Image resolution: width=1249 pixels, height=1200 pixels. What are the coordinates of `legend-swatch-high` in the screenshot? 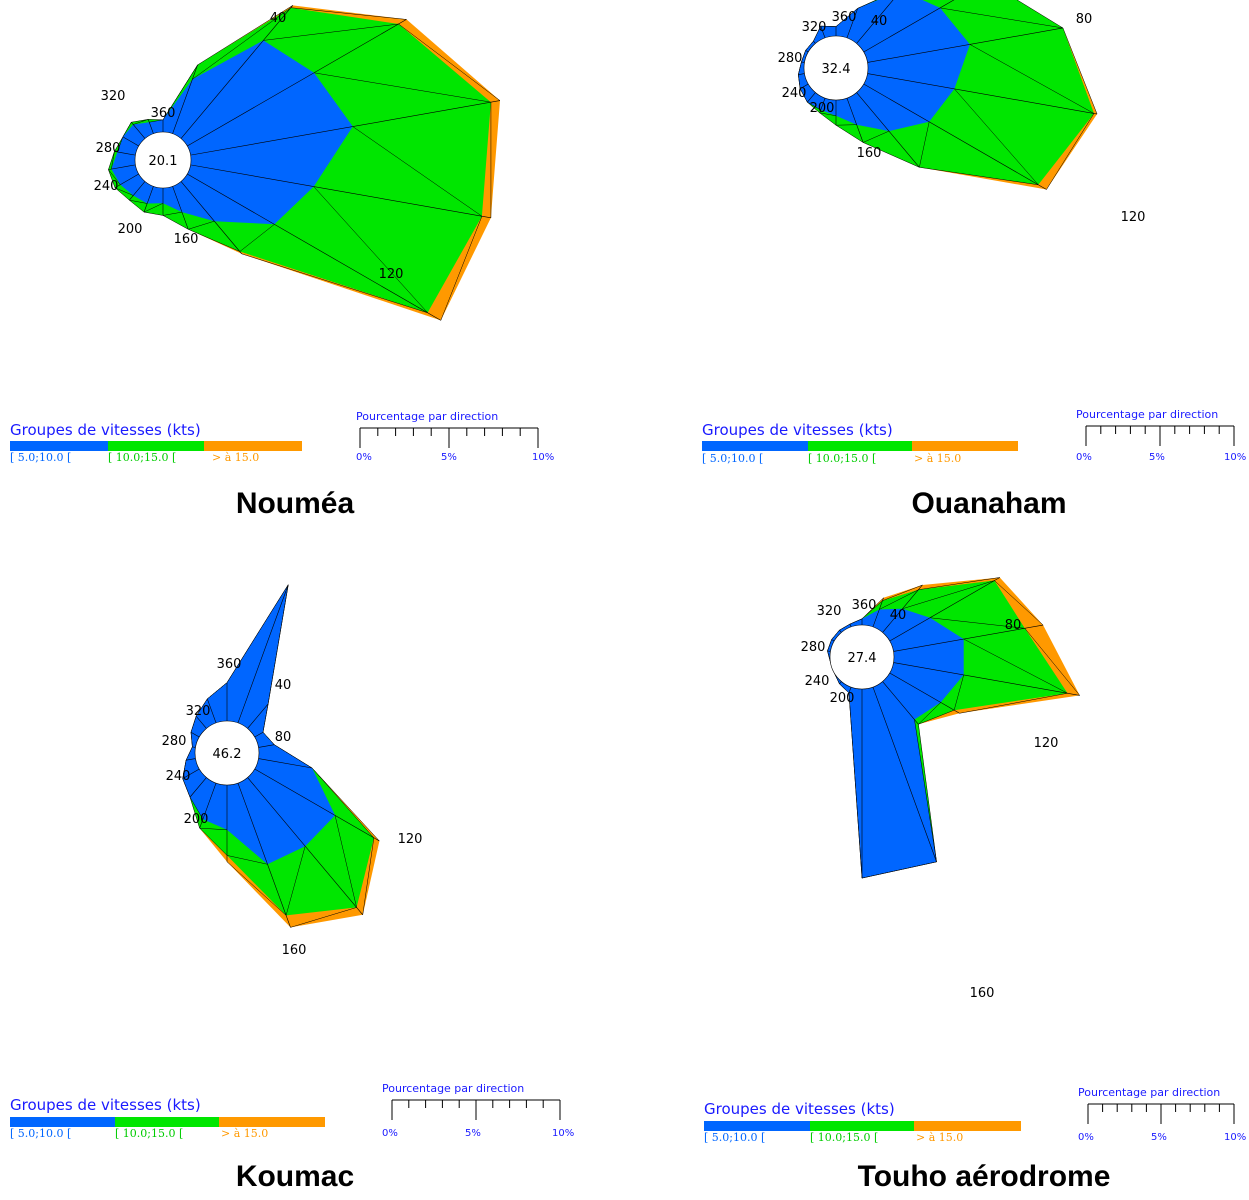 It's located at (253, 446).